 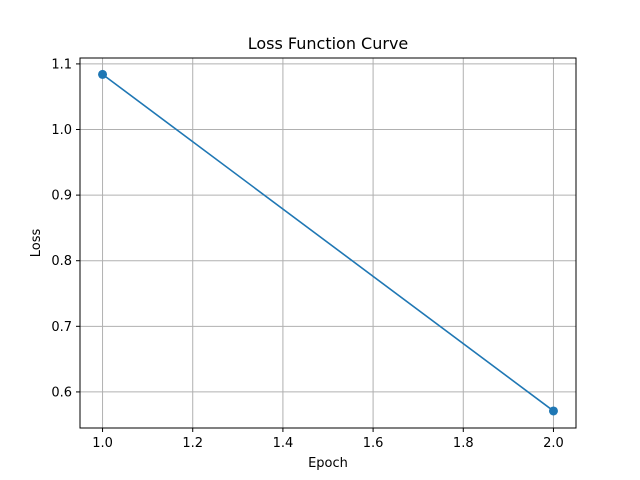 What do you see at coordinates (102, 443) in the screenshot?
I see `x-tick-label: 1.0` at bounding box center [102, 443].